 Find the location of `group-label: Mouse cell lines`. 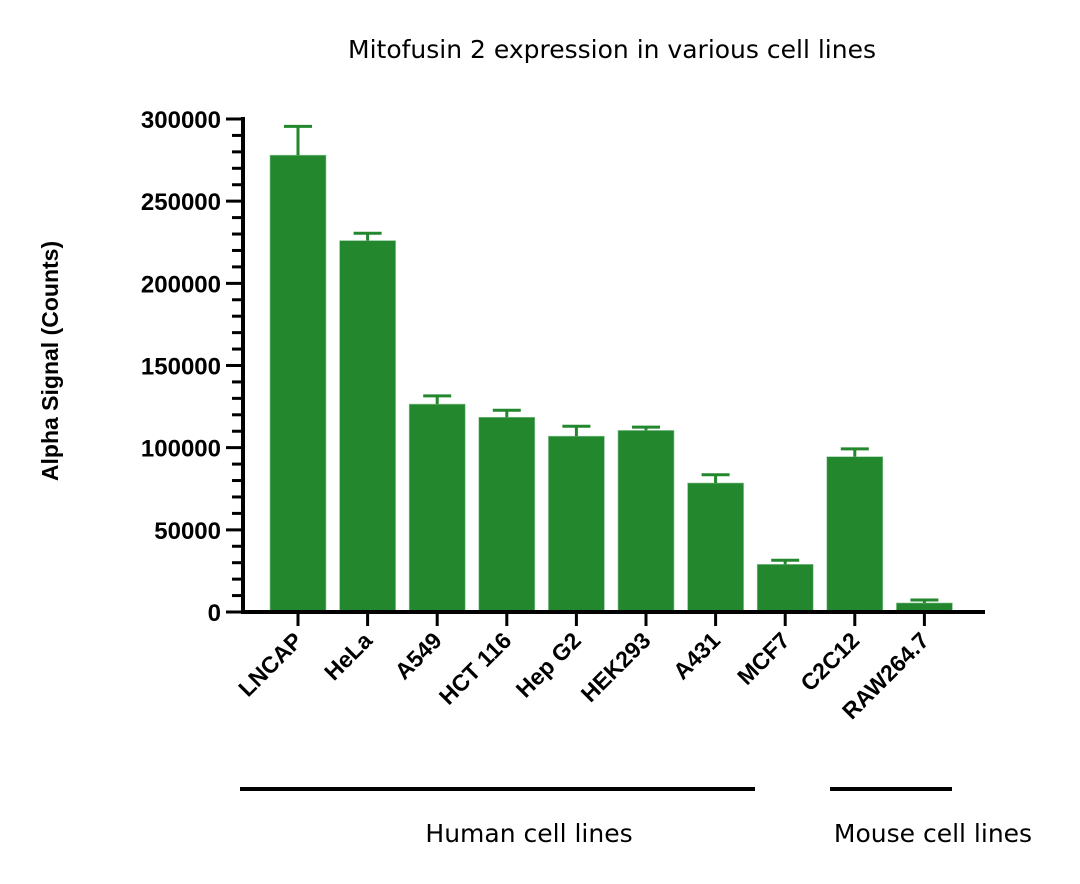

group-label: Mouse cell lines is located at coordinates (933, 833).